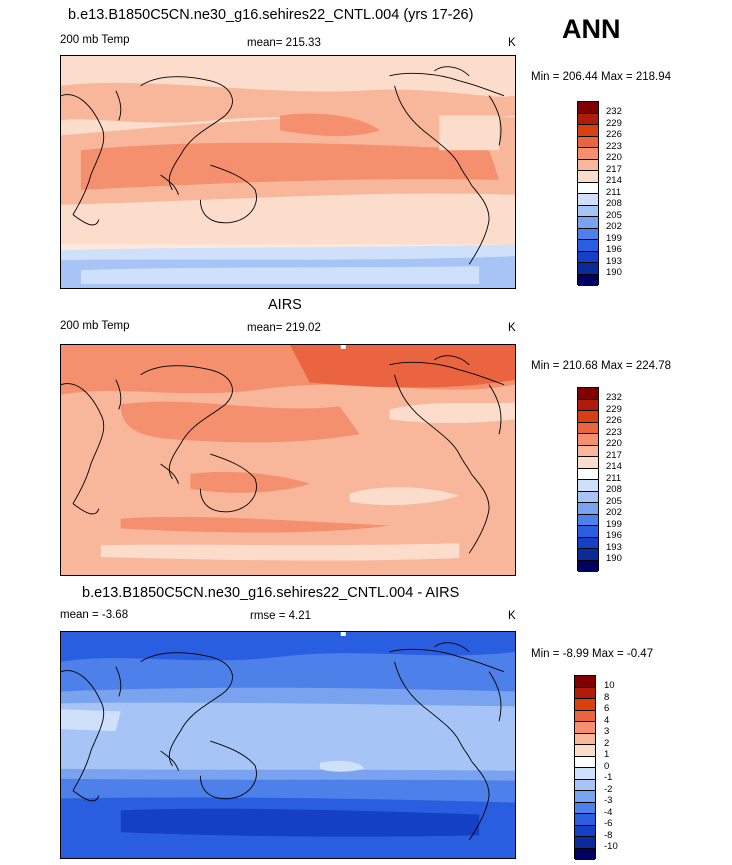 The height and width of the screenshot is (865, 732). Describe the element at coordinates (512, 616) in the screenshot. I see `panel-3-units: K` at that location.